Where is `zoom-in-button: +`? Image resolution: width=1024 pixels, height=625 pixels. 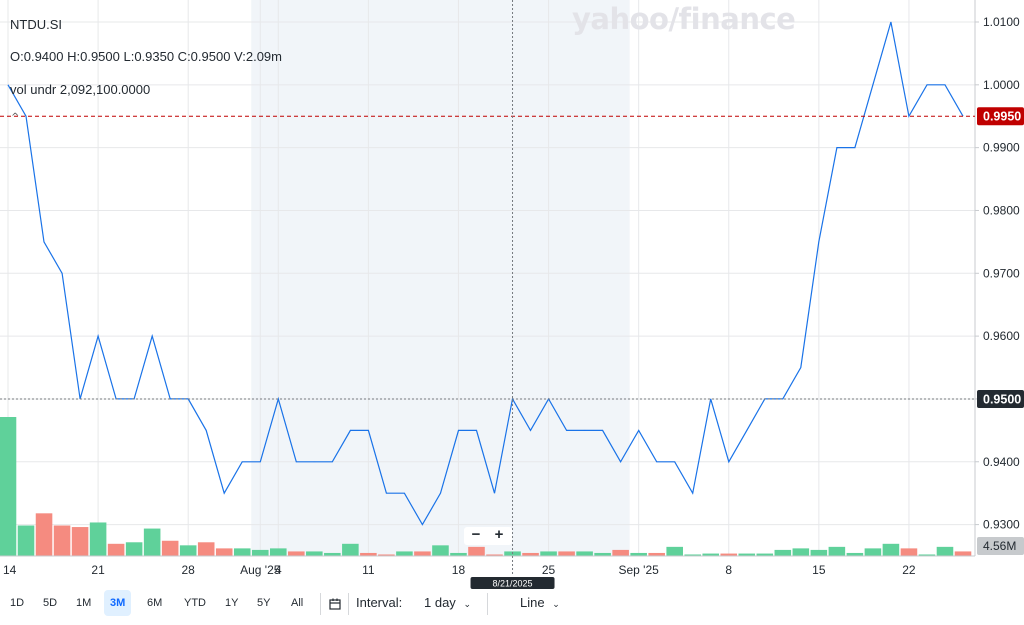
zoom-in-button: + is located at coordinates (499, 534).